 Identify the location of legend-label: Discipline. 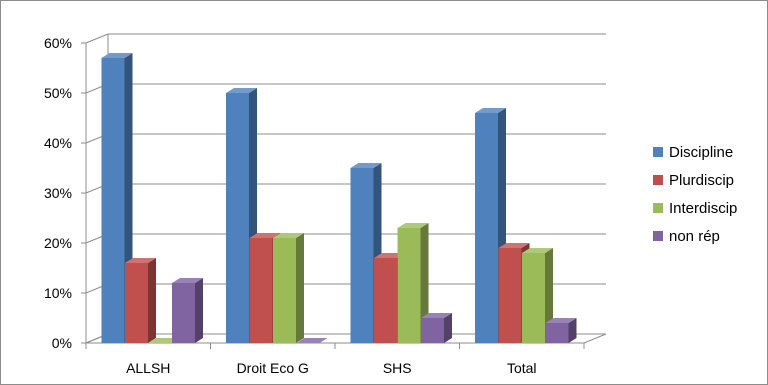
(701, 152).